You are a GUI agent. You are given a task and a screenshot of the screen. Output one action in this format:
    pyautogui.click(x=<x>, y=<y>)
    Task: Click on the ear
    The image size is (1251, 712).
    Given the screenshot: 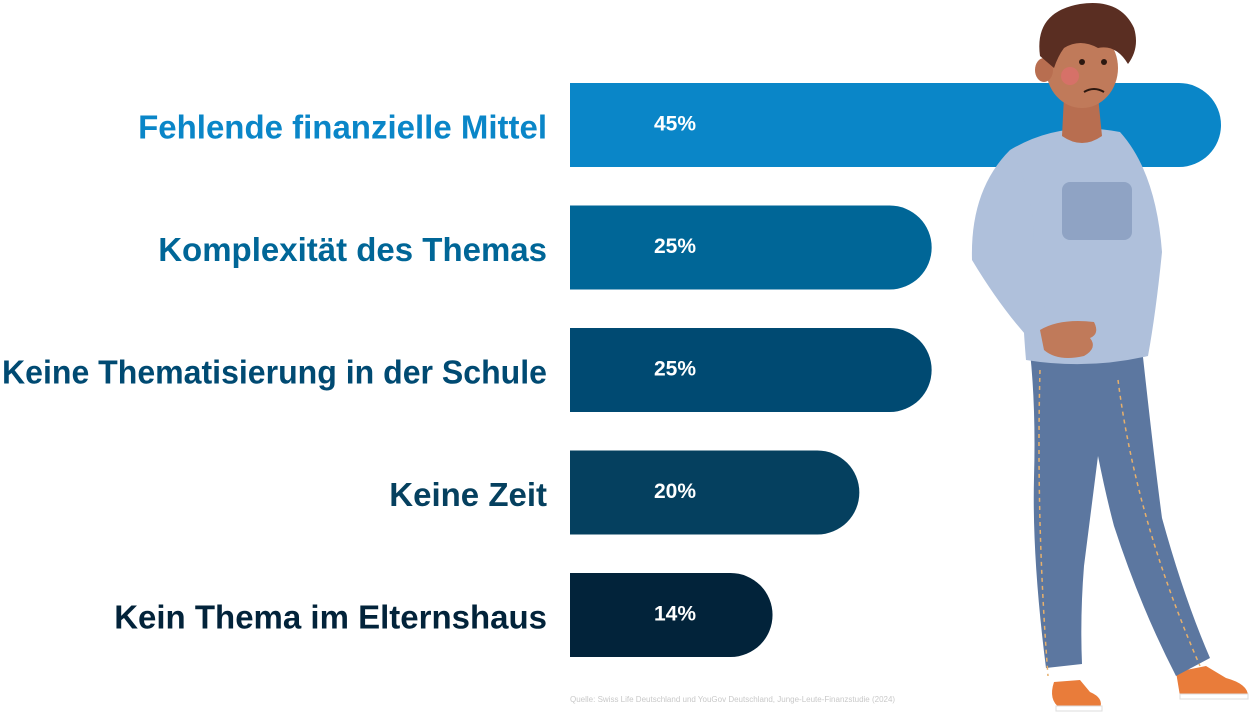 What is the action you would take?
    pyautogui.click(x=1044, y=70)
    